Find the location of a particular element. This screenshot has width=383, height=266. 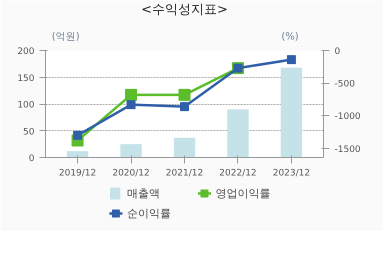

x-tick-label: 2023/12 is located at coordinates (291, 173).